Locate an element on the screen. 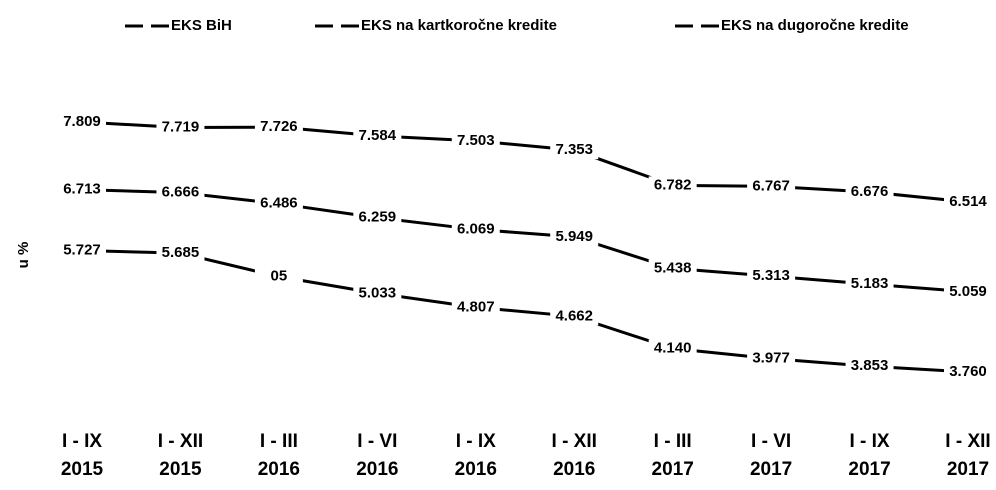  x-tick-label: I - VI 2016 is located at coordinates (377, 455).